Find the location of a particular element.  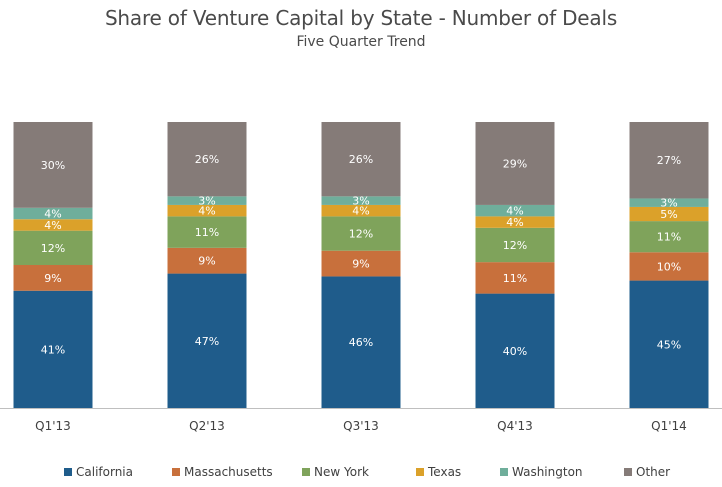

legend-item: Texas is located at coordinates (438, 472).